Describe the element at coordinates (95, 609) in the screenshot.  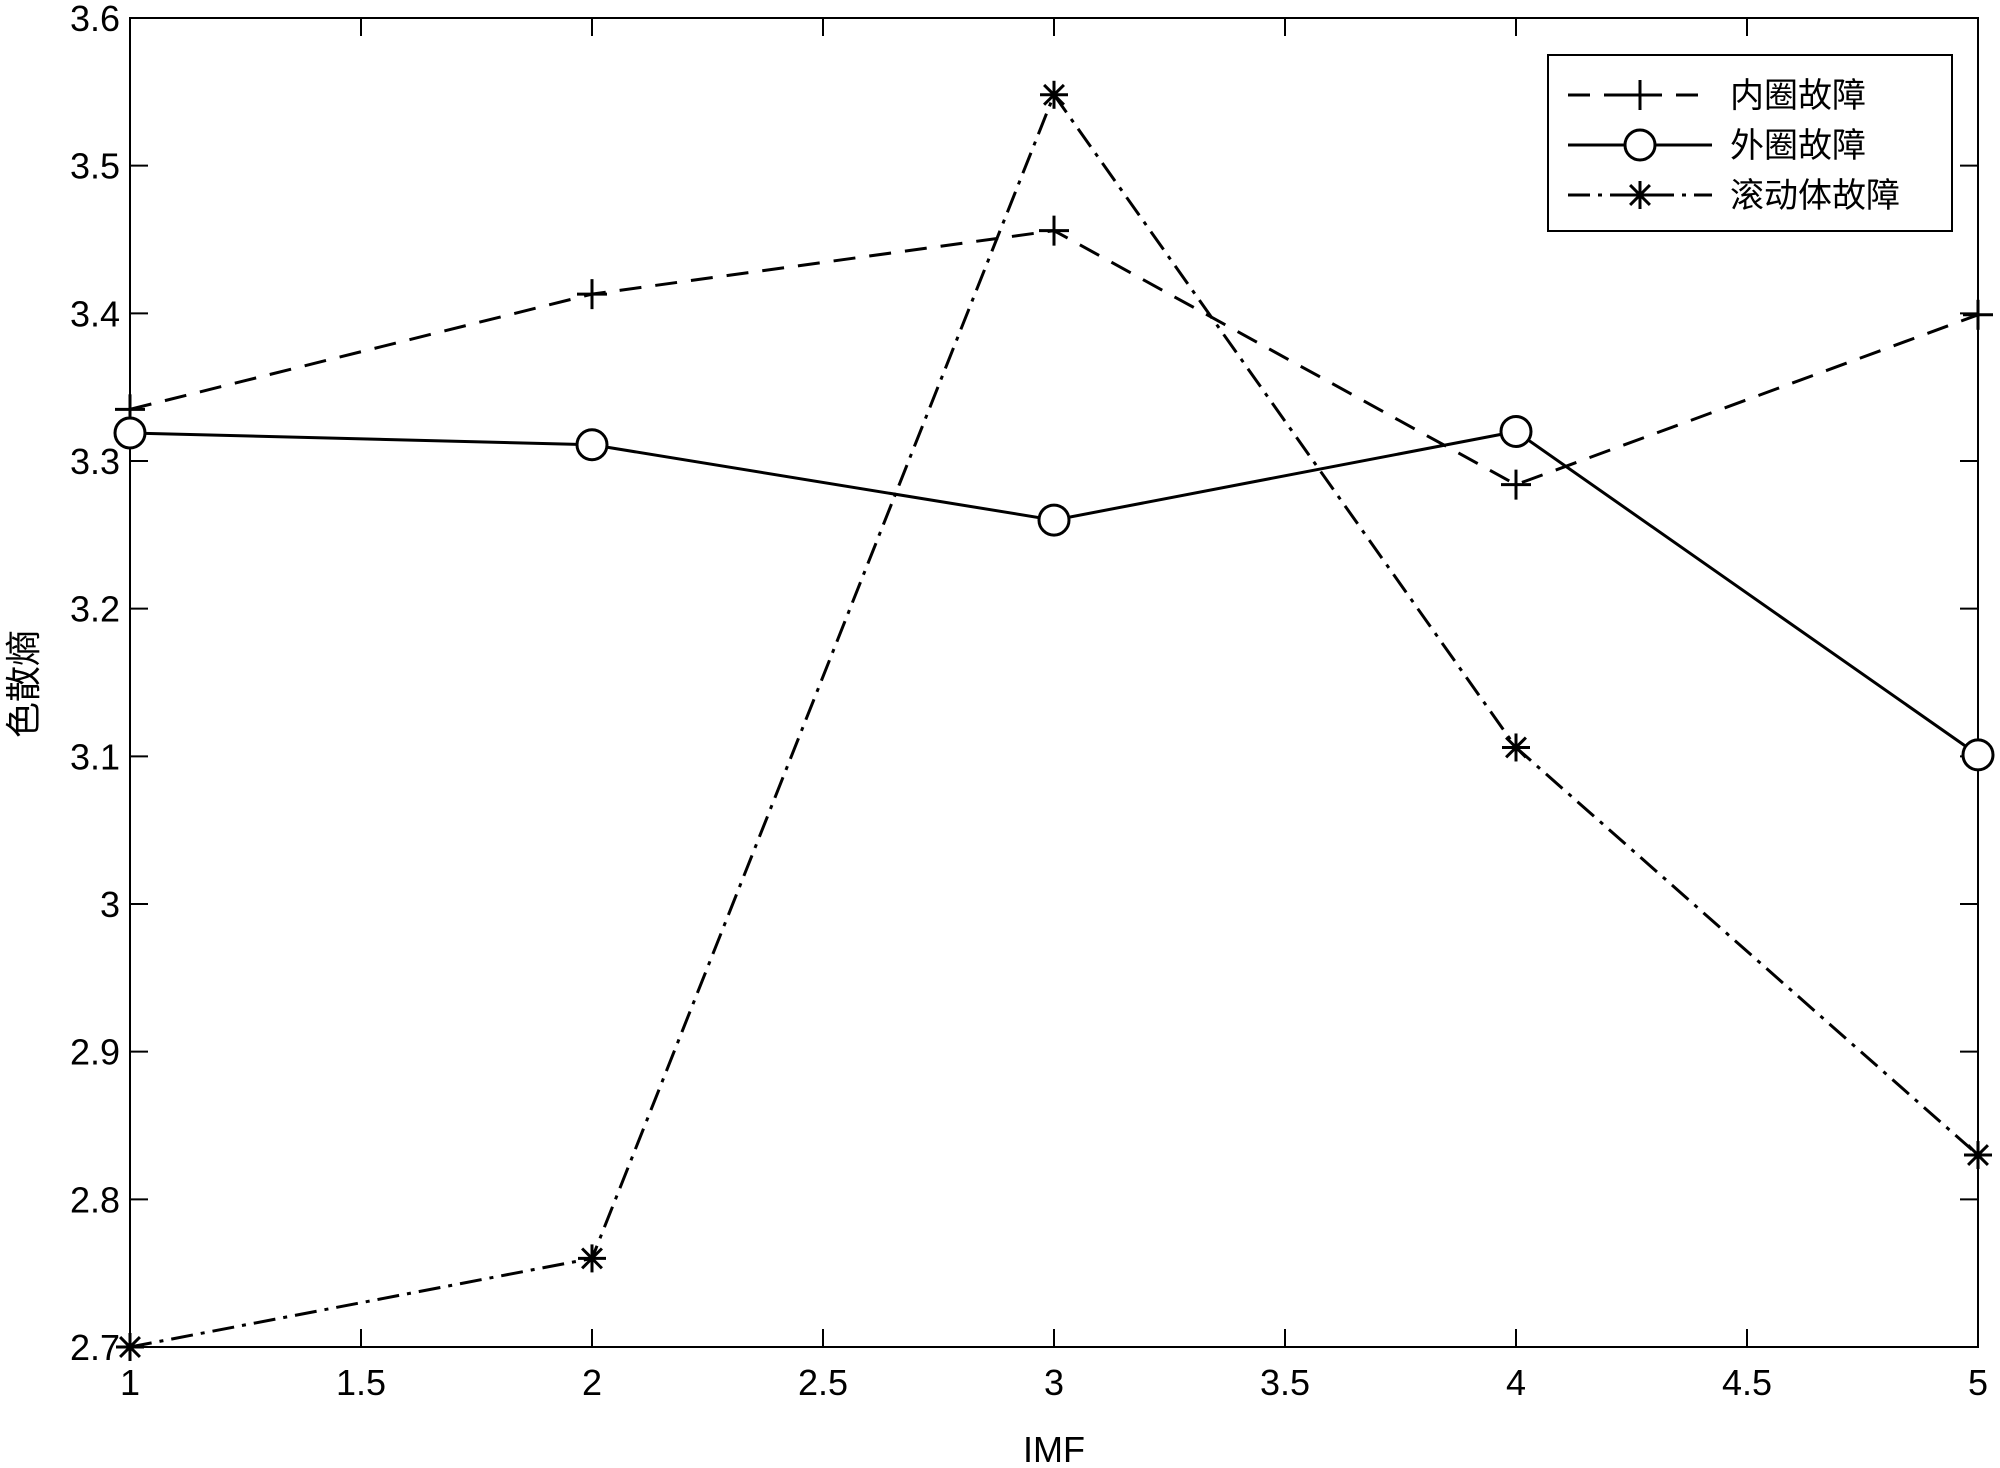
I see `y-tick-label: 3.2` at that location.